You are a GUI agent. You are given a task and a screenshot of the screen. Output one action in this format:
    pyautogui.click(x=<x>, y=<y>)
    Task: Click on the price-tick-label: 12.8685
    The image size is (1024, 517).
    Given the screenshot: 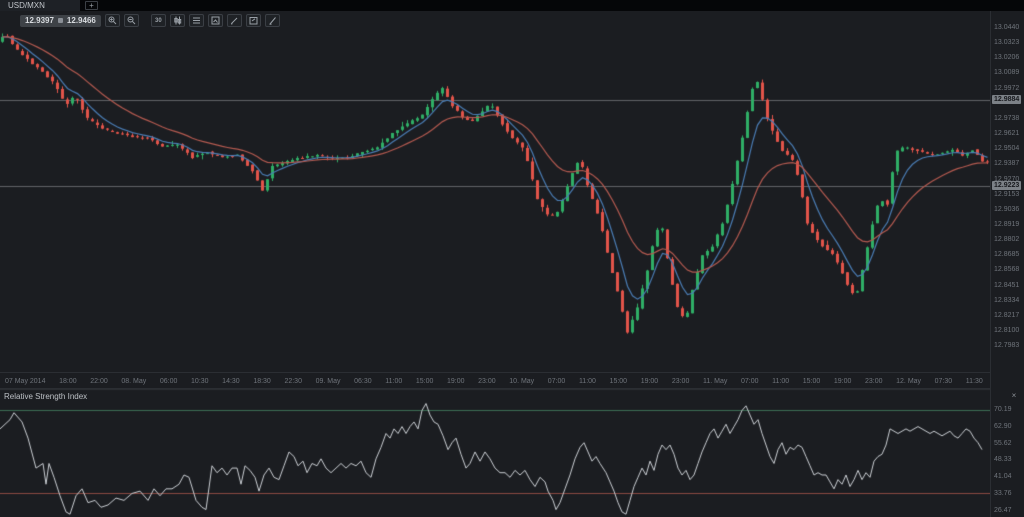 What is the action you would take?
    pyautogui.click(x=1007, y=255)
    